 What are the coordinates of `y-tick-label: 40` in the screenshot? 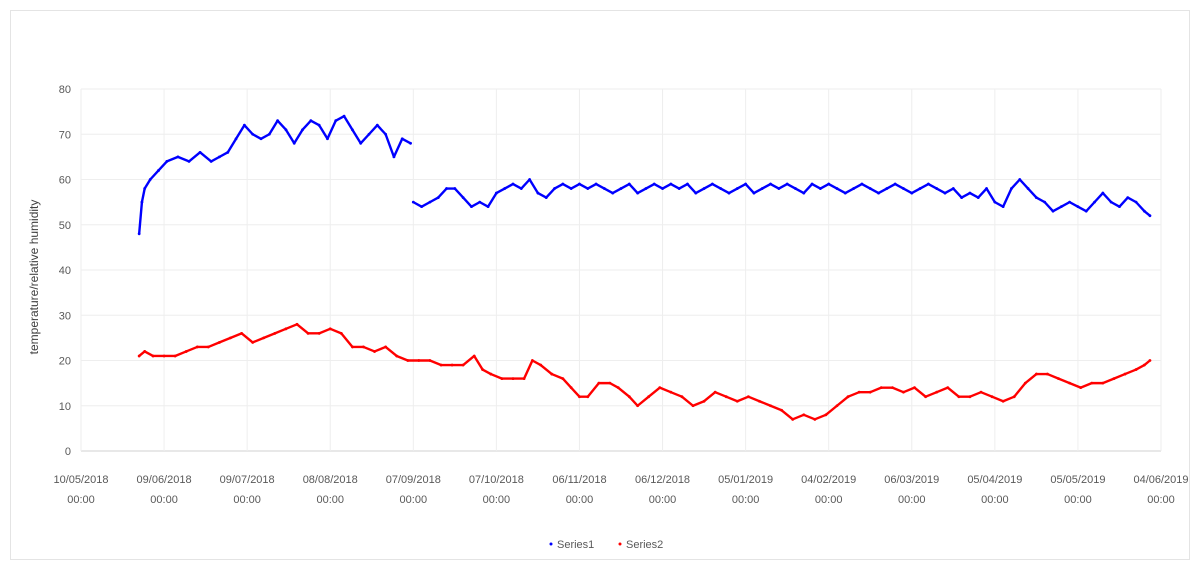 It's located at (65, 271).